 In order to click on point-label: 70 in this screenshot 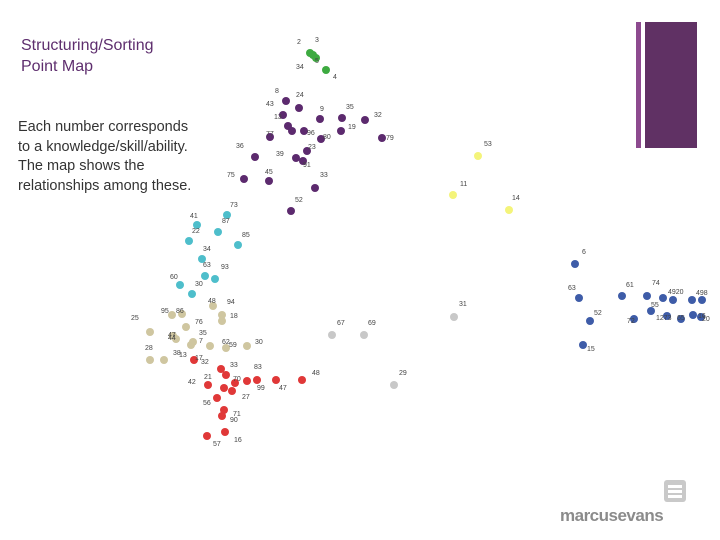, I will do `click(237, 379)`.